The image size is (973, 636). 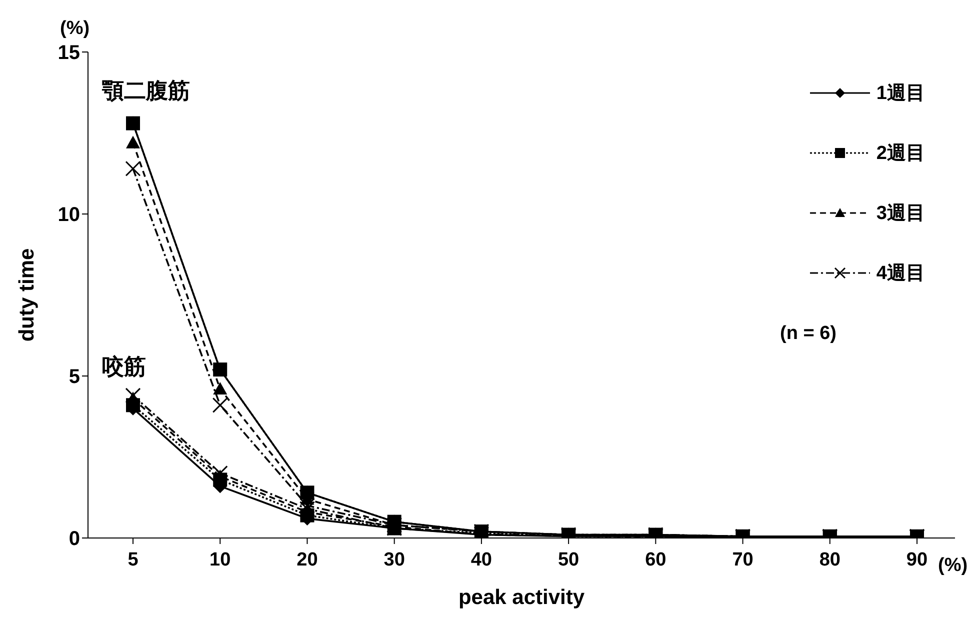 What do you see at coordinates (74, 377) in the screenshot?
I see `y-tick-label: 5` at bounding box center [74, 377].